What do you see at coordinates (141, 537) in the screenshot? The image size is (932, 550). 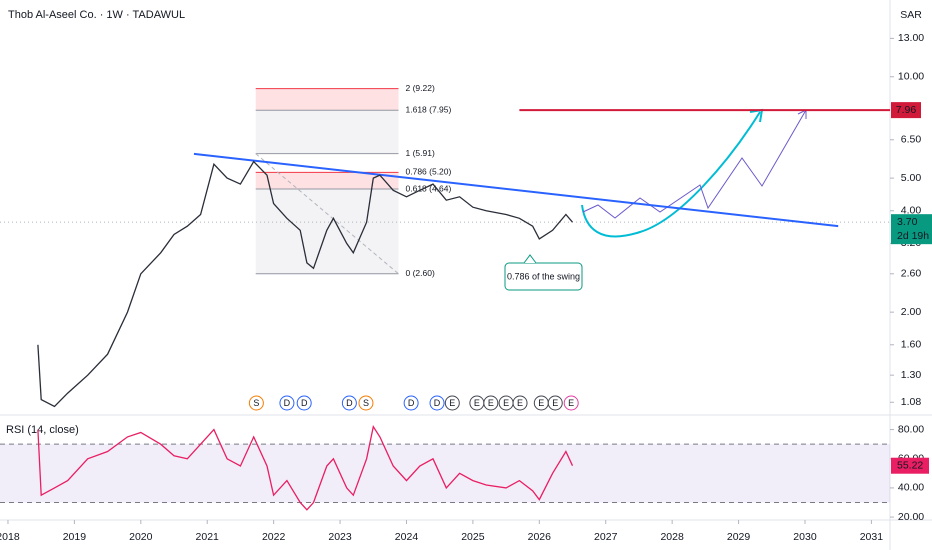 I see `x-tick-label: 2020` at bounding box center [141, 537].